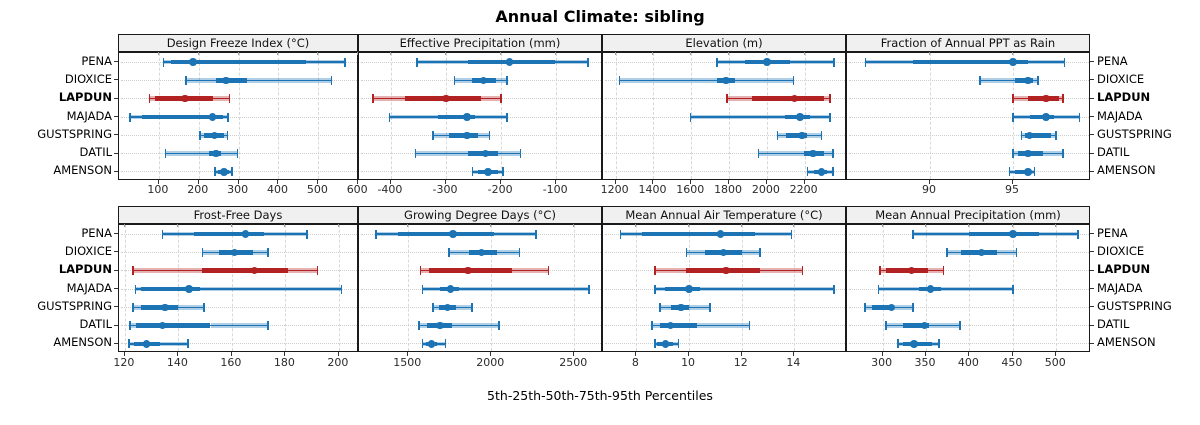  Describe the element at coordinates (490, 362) in the screenshot. I see `x-tick-label: 2000` at that location.